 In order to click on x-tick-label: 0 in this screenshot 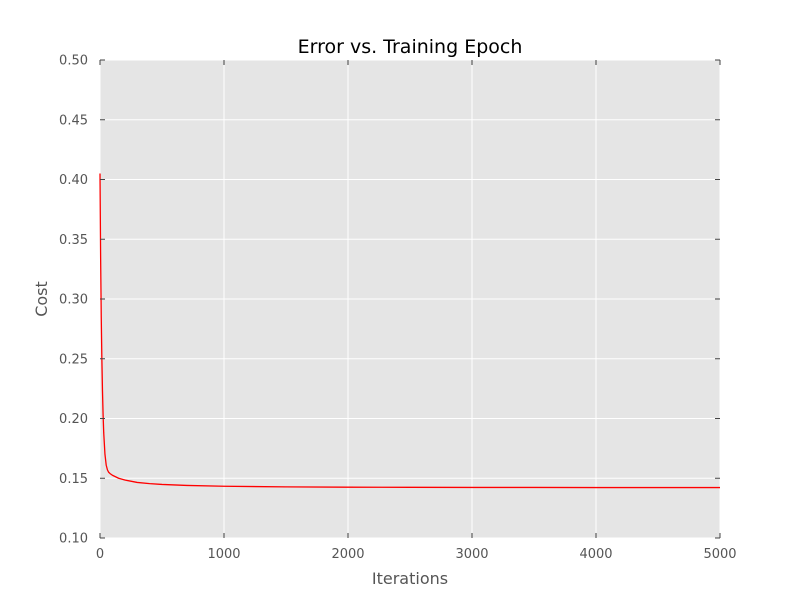, I will do `click(100, 554)`.